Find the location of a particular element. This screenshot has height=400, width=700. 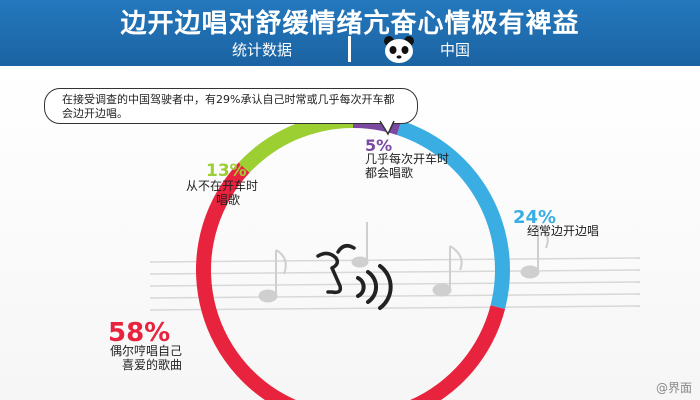

slice-58-label-line2: 喜爱的歌曲 is located at coordinates (152, 365).